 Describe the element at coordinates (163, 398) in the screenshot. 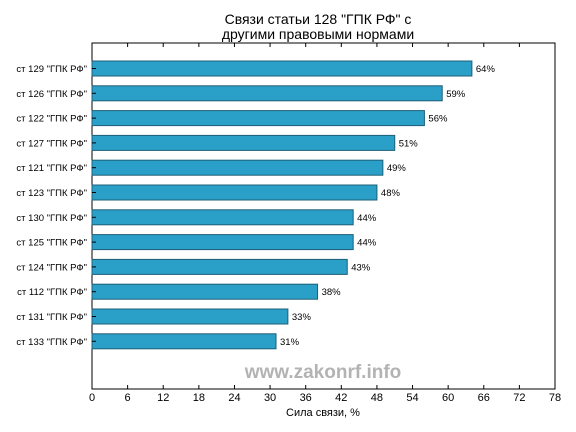

I see `x-tick-label: 12` at that location.